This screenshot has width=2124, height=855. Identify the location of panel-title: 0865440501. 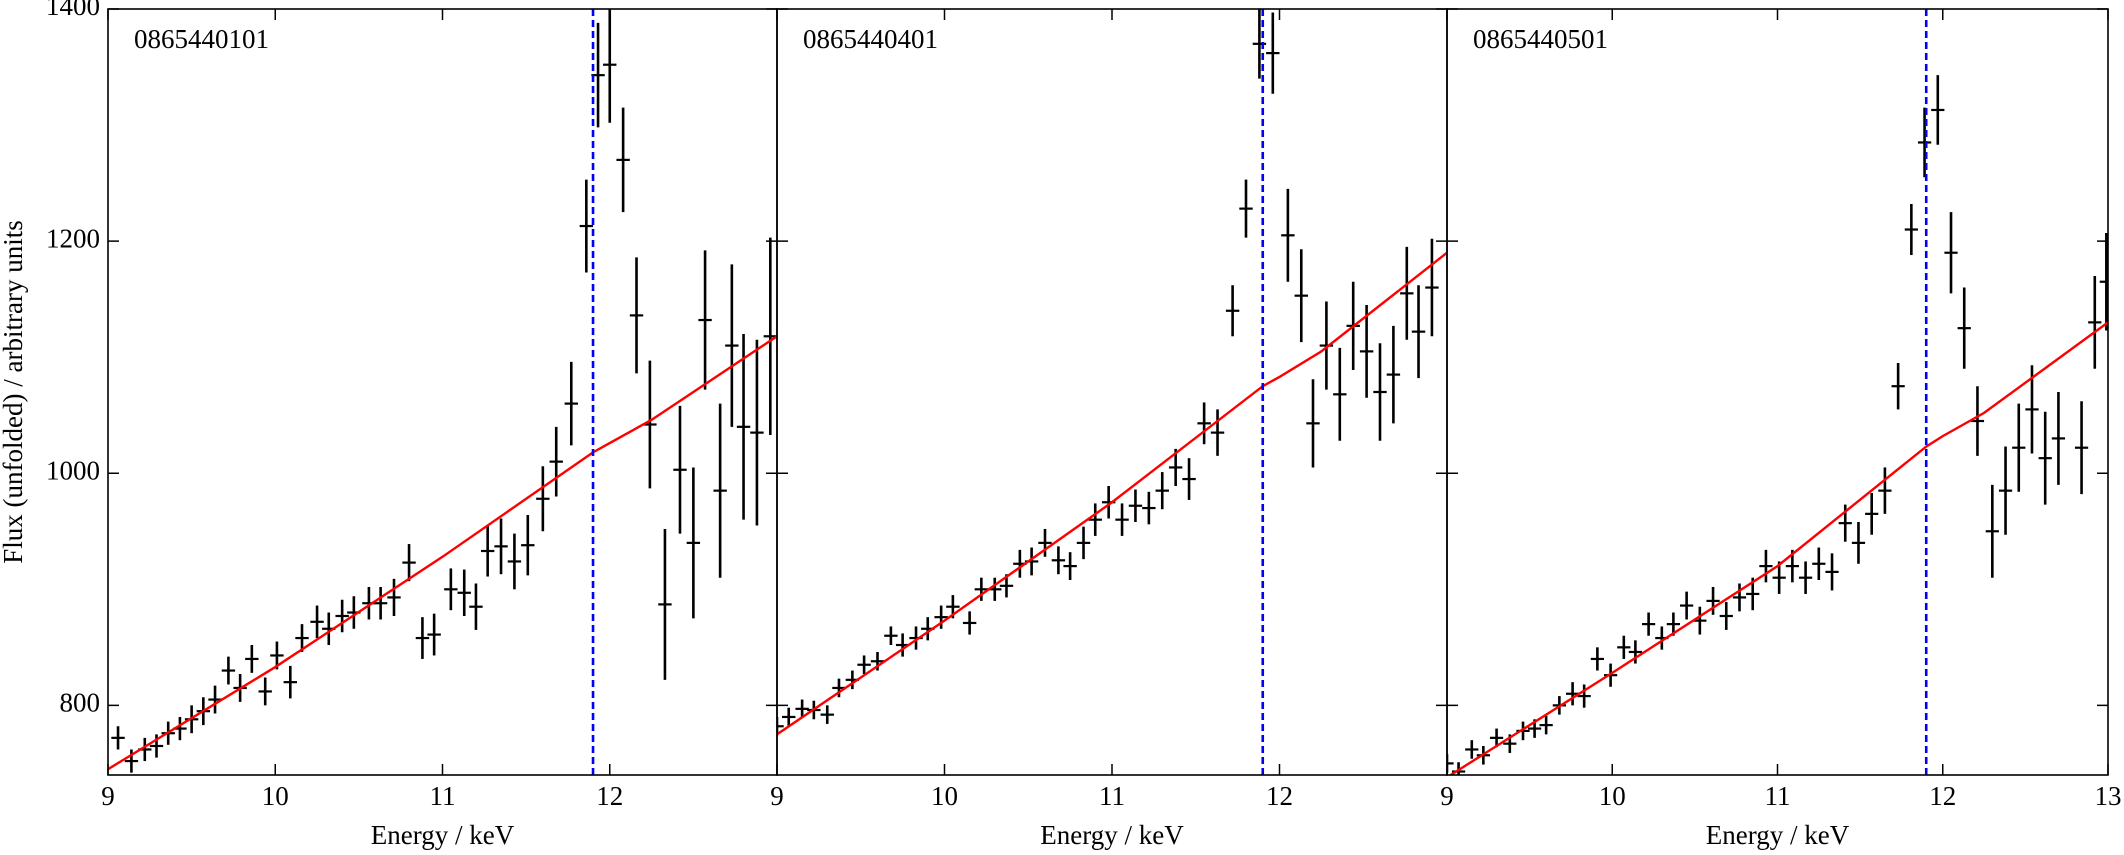
(1540, 39).